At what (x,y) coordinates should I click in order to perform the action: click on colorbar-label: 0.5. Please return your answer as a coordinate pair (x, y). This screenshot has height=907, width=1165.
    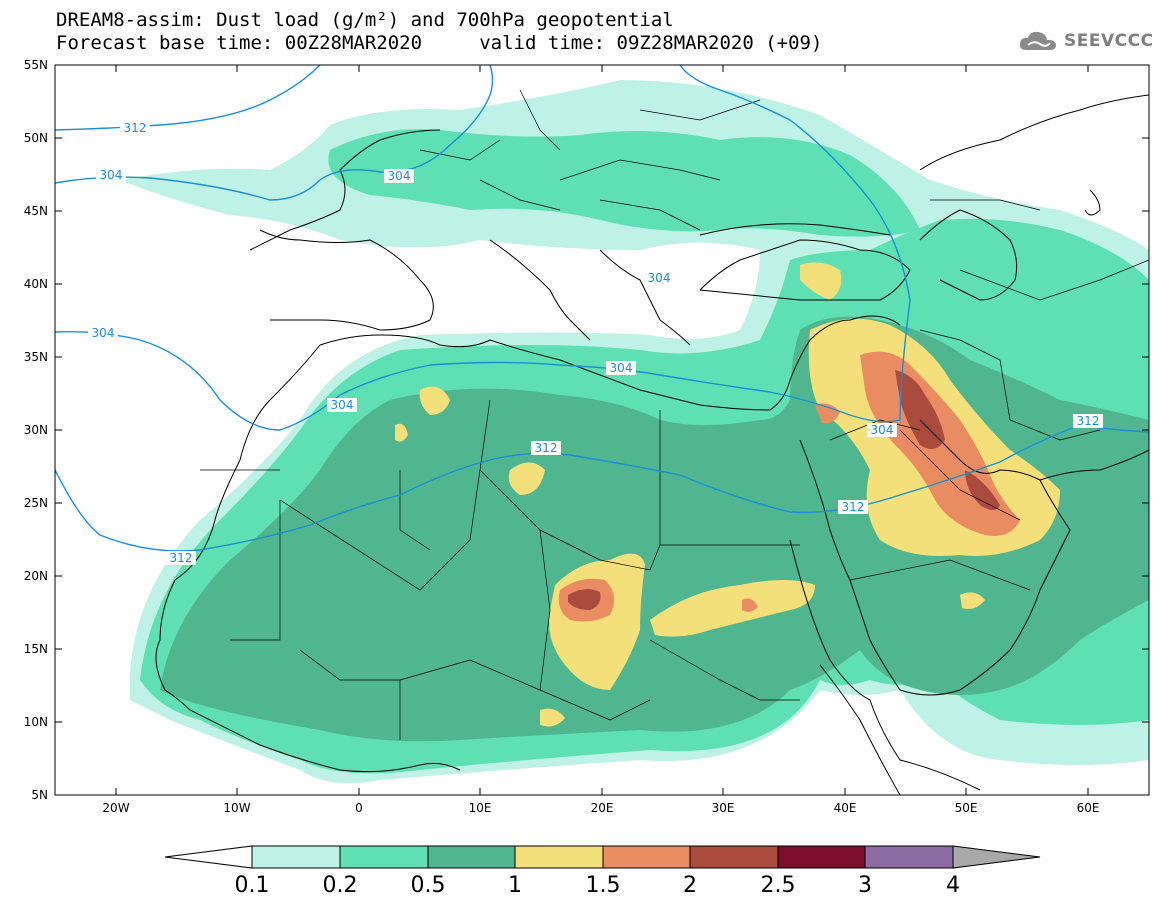
    Looking at the image, I should click on (428, 885).